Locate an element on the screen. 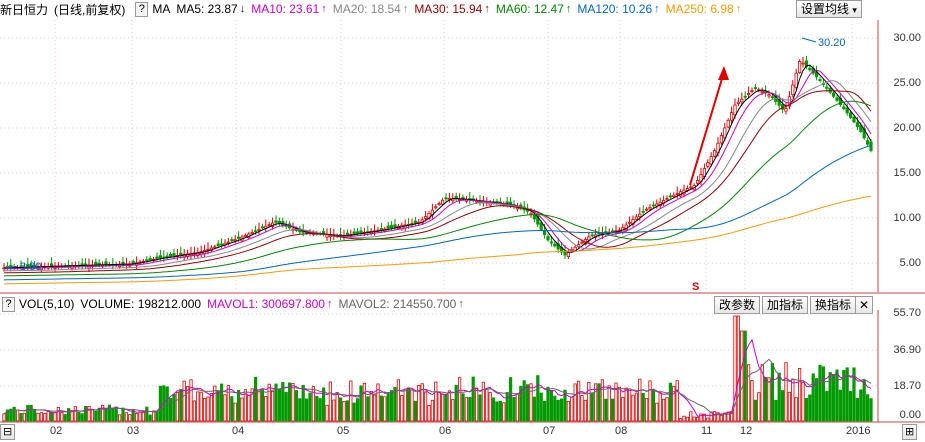 The image size is (925, 442). low-marker-line is located at coordinates (12, 267).